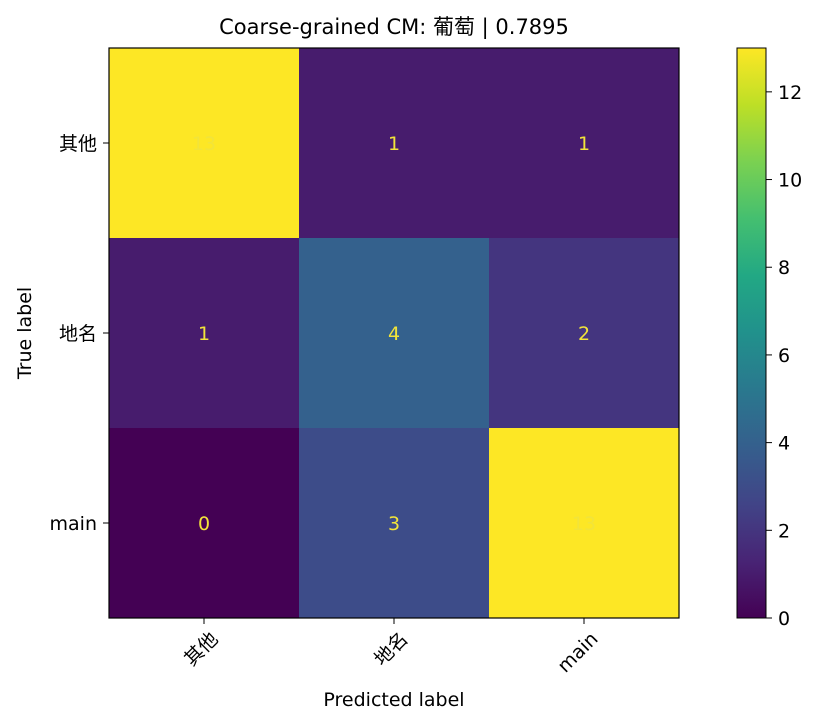  What do you see at coordinates (784, 619) in the screenshot?
I see `colorbar-tick-label: 0` at bounding box center [784, 619].